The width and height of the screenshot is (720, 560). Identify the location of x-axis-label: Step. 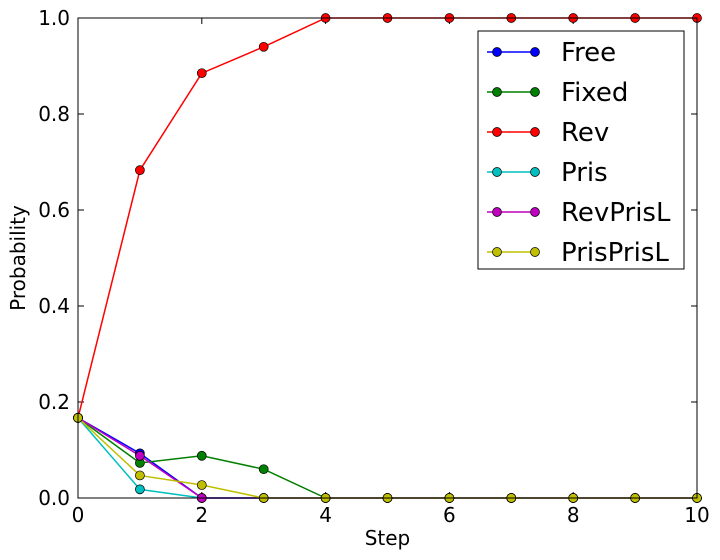
(388, 538).